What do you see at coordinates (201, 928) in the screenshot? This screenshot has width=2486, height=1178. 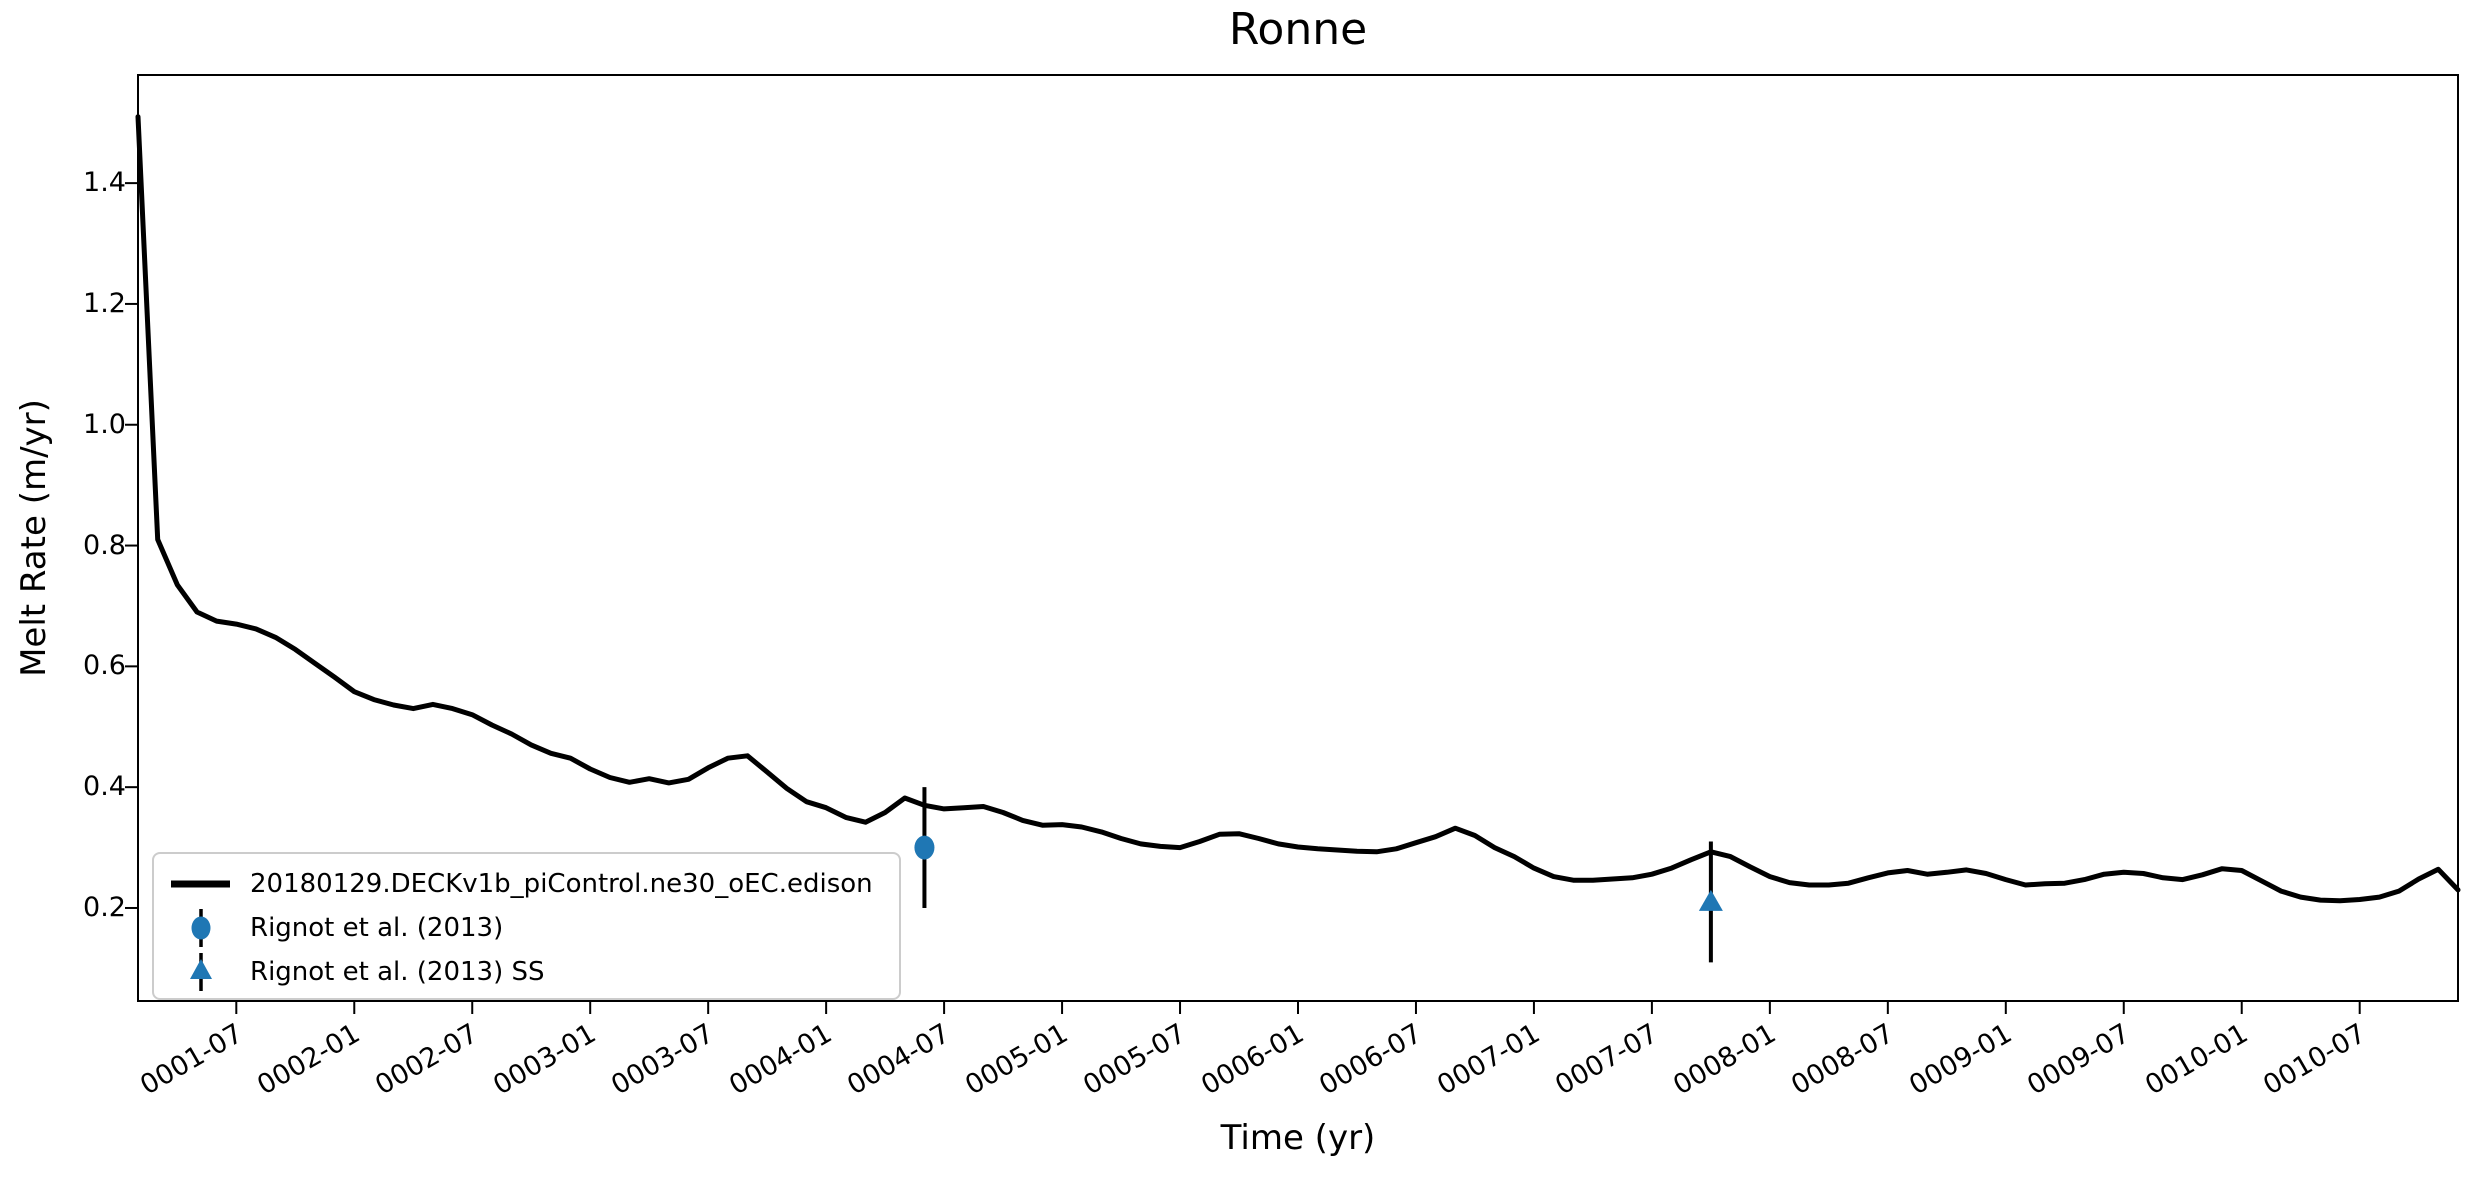 I see `circle-errorbar-swatch-icon` at bounding box center [201, 928].